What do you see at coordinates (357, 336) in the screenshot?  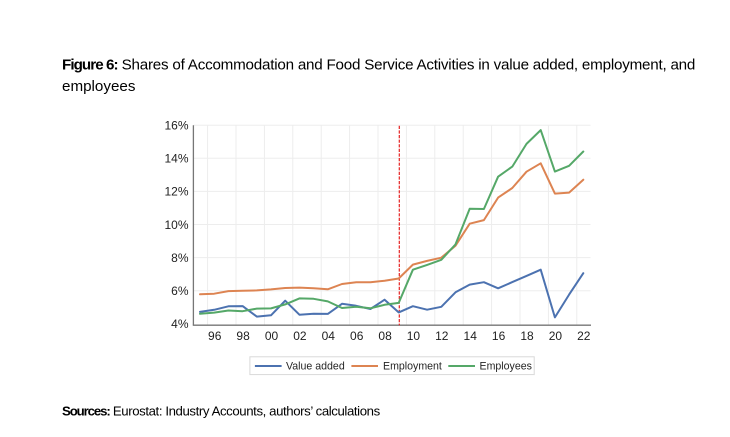 I see `svg-text: 06` at bounding box center [357, 336].